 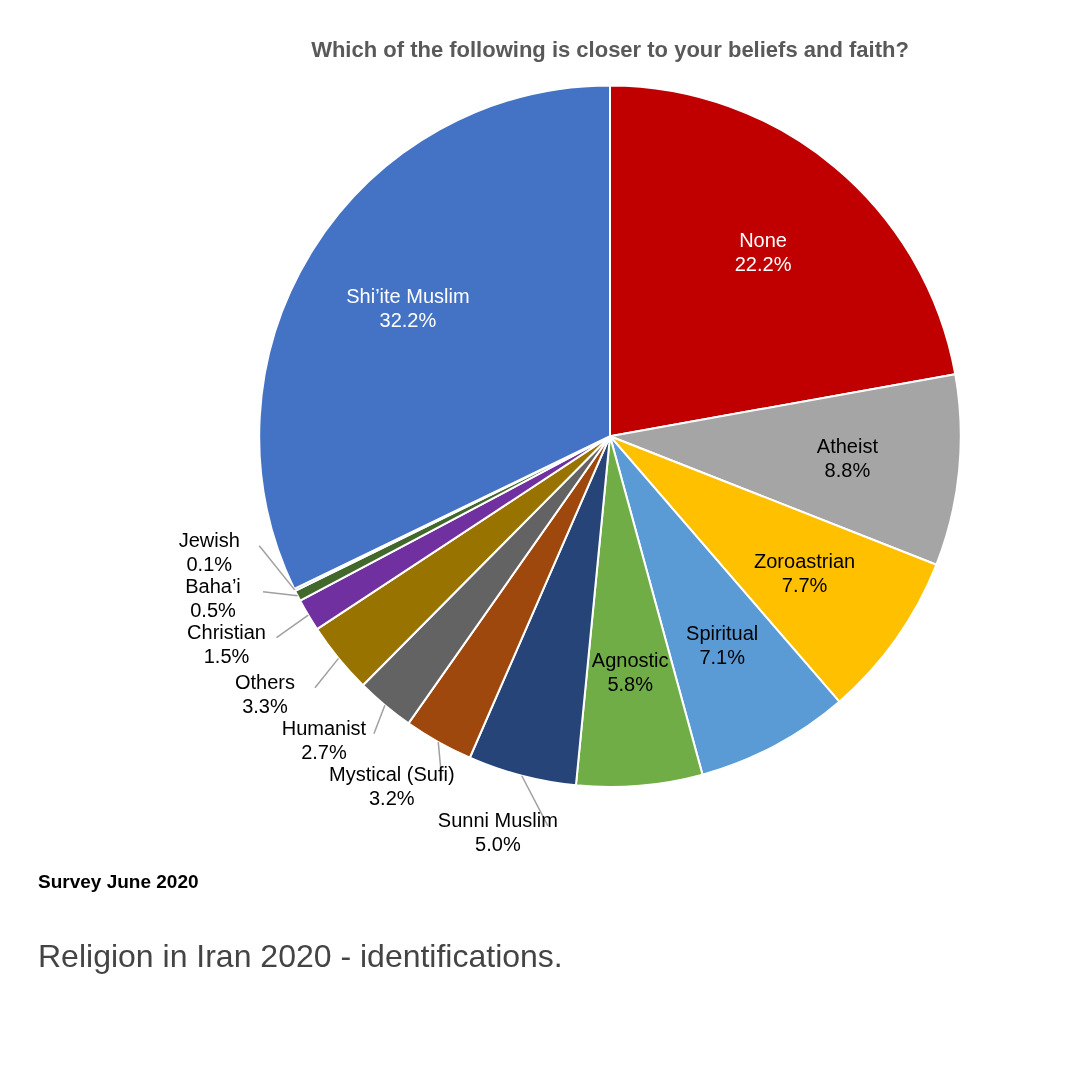 What do you see at coordinates (265, 706) in the screenshot?
I see `data-label: 3.3%` at bounding box center [265, 706].